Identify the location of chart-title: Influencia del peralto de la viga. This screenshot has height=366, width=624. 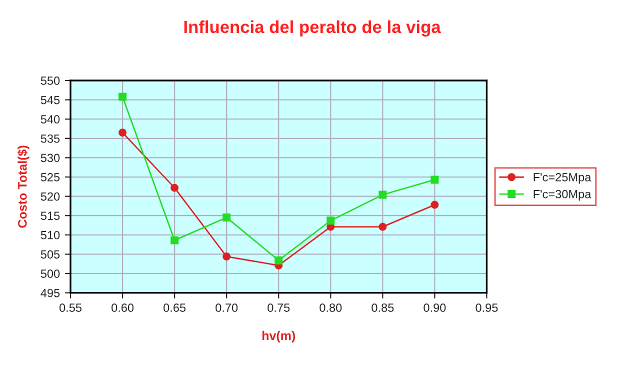
(312, 28).